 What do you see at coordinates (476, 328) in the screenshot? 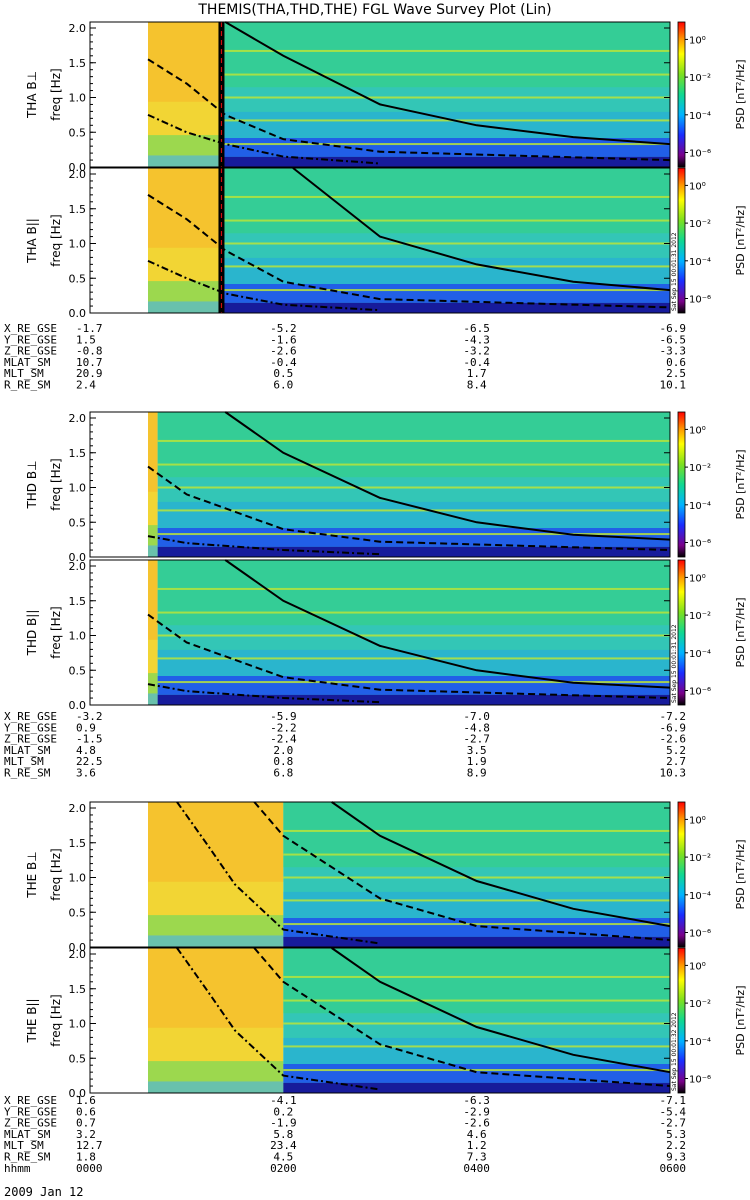
I see `ephem-value: -6.5` at bounding box center [476, 328].